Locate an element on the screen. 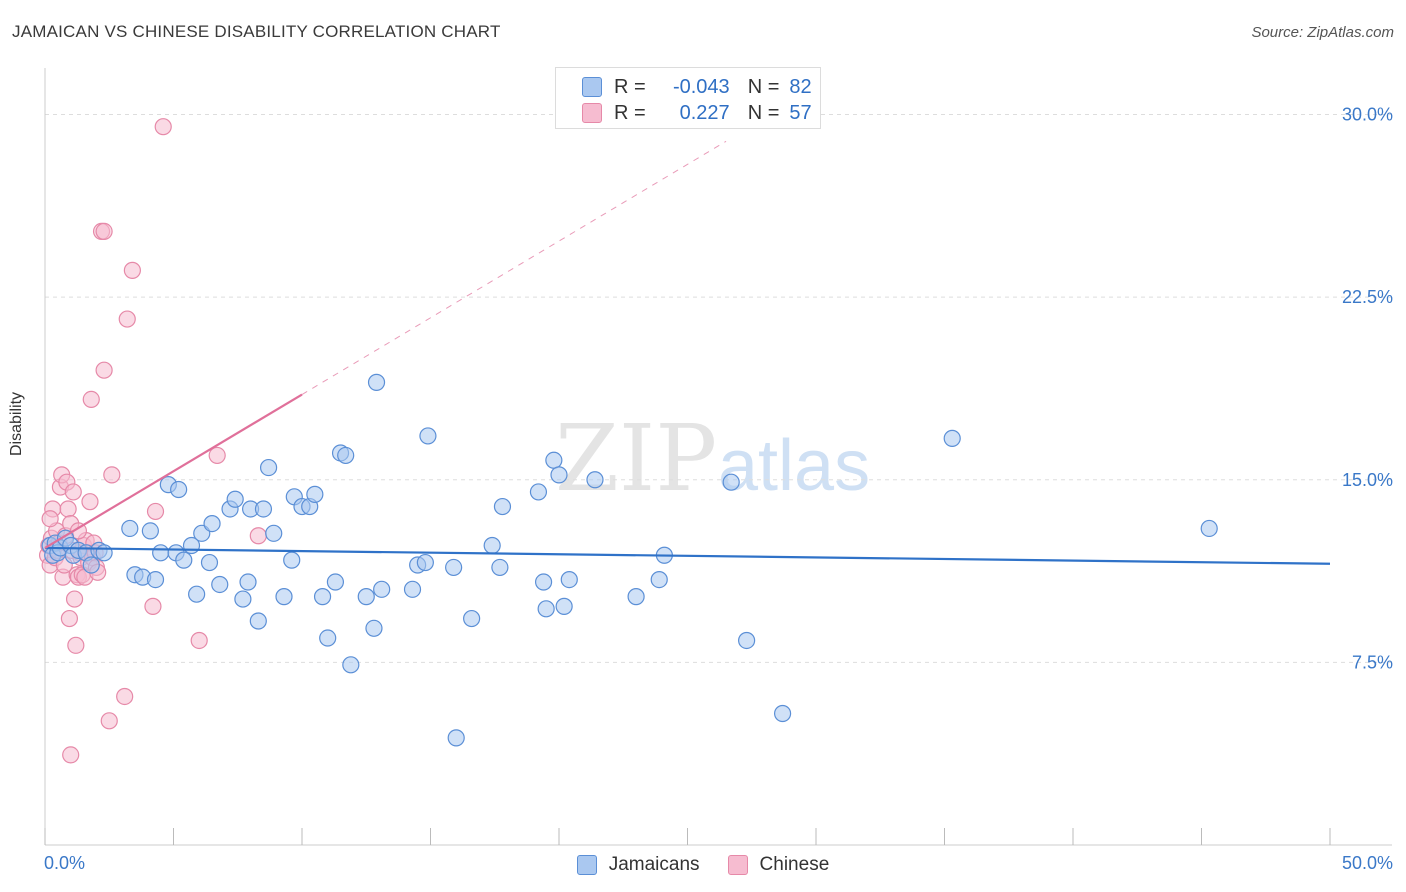 The image size is (1406, 892). legend-n-value: 57 is located at coordinates (800, 112).